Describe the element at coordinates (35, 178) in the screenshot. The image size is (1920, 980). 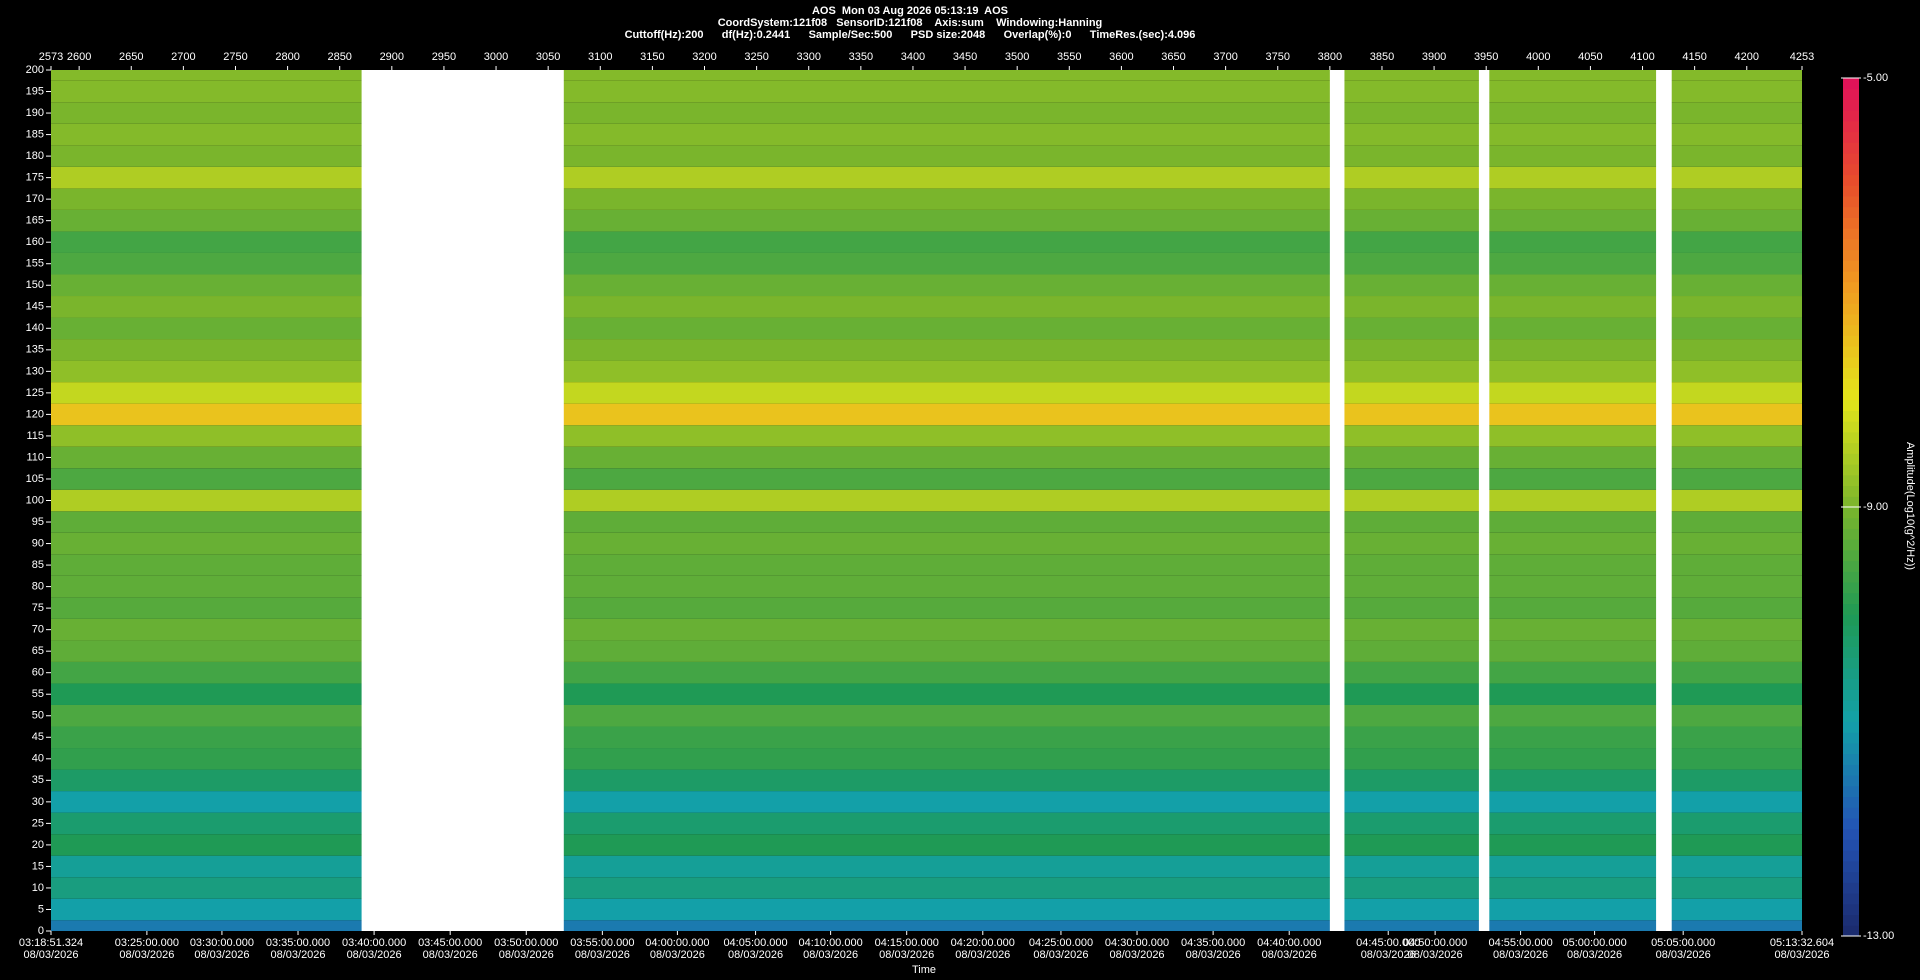
I see `y-tick-label: 175` at that location.